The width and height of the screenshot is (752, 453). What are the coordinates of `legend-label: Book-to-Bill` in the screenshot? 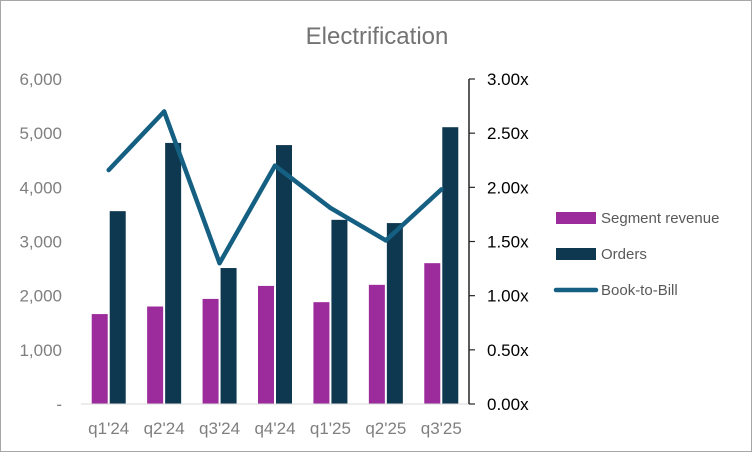 It's located at (639, 290).